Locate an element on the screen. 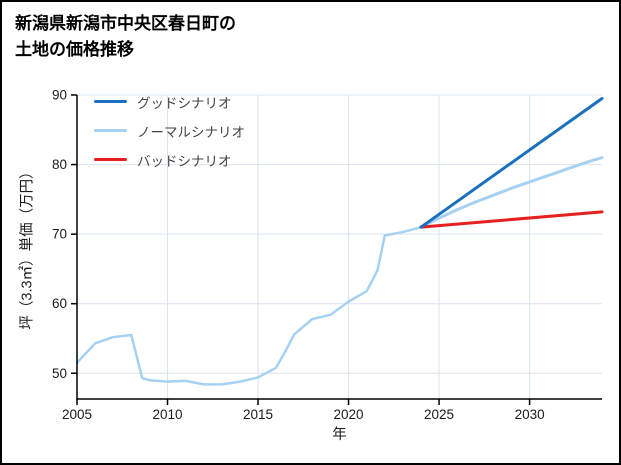 The image size is (621, 465). legend-label: グッドシナリオ is located at coordinates (184, 103).